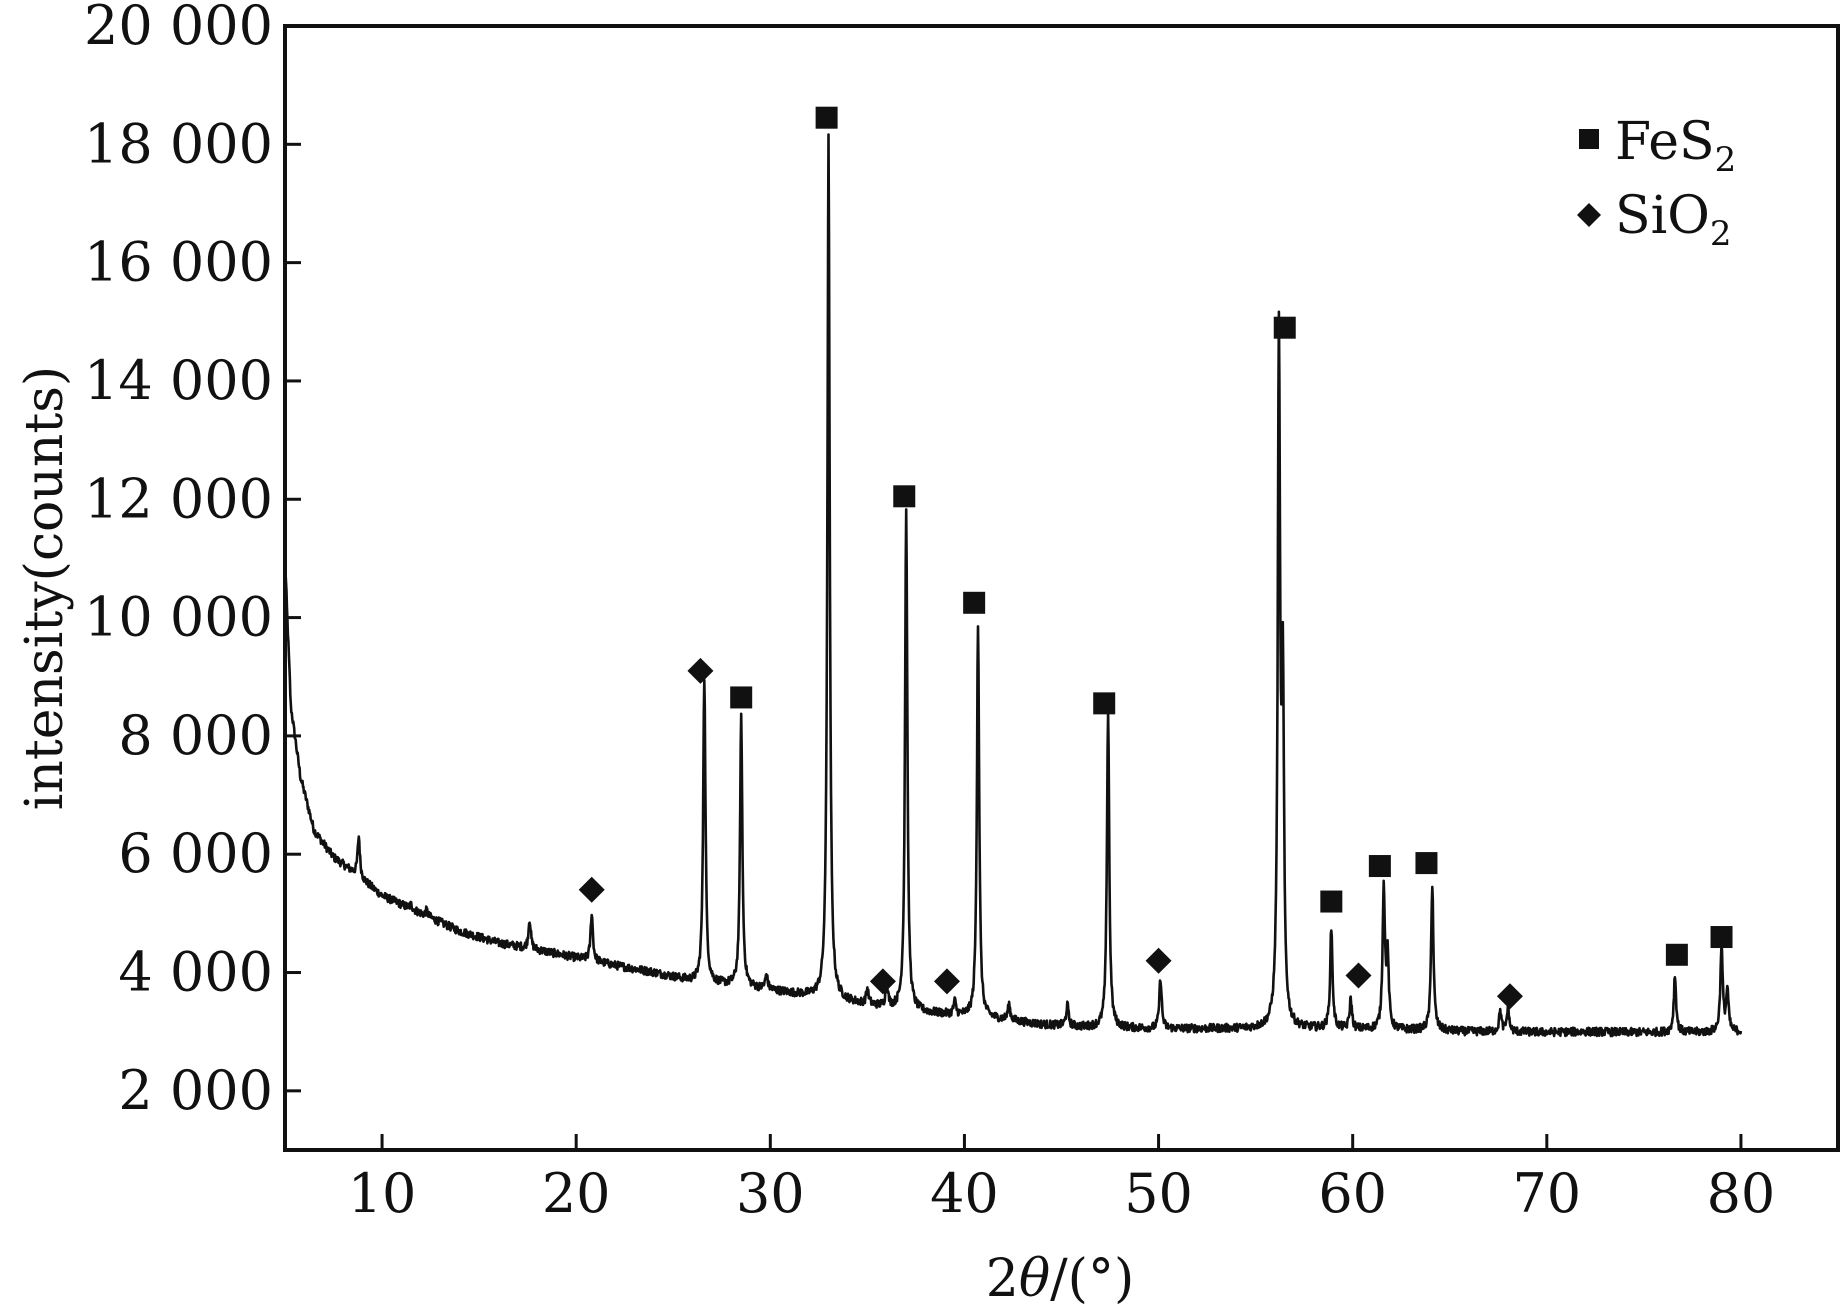 This screenshot has width=1843, height=1314. Describe the element at coordinates (45, 588) in the screenshot. I see `y-axis-title: intensity(counts)` at that location.